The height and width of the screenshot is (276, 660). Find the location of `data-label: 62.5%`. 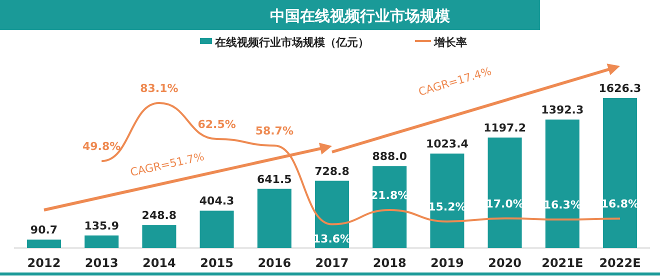

data-label: 62.5% is located at coordinates (217, 124).